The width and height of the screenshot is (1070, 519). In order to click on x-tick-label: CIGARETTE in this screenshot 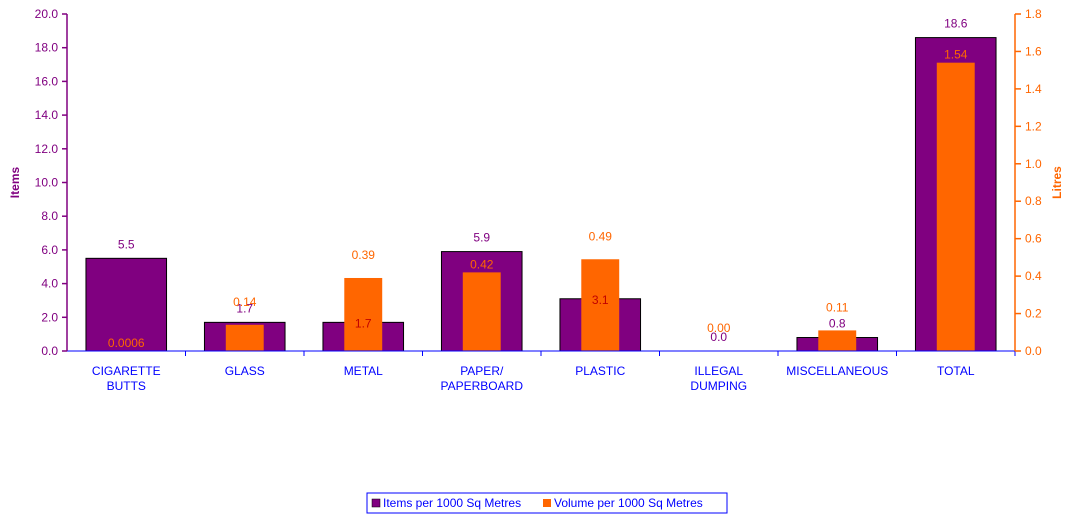, I will do `click(126, 371)`.